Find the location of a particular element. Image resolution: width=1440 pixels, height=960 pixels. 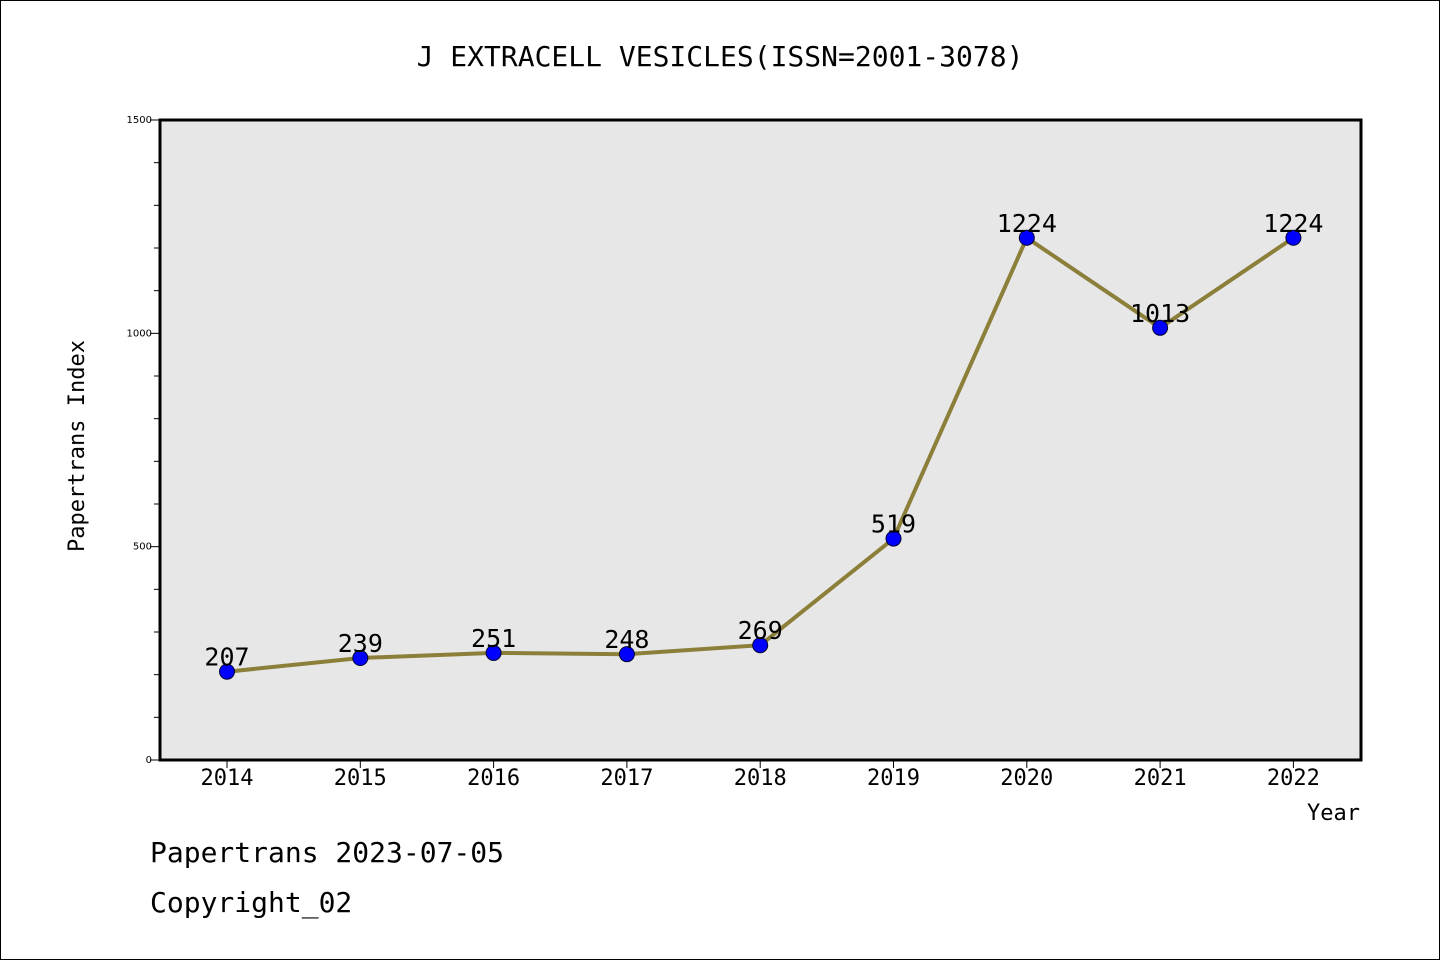

y-tick-label: 500 is located at coordinates (142, 547).